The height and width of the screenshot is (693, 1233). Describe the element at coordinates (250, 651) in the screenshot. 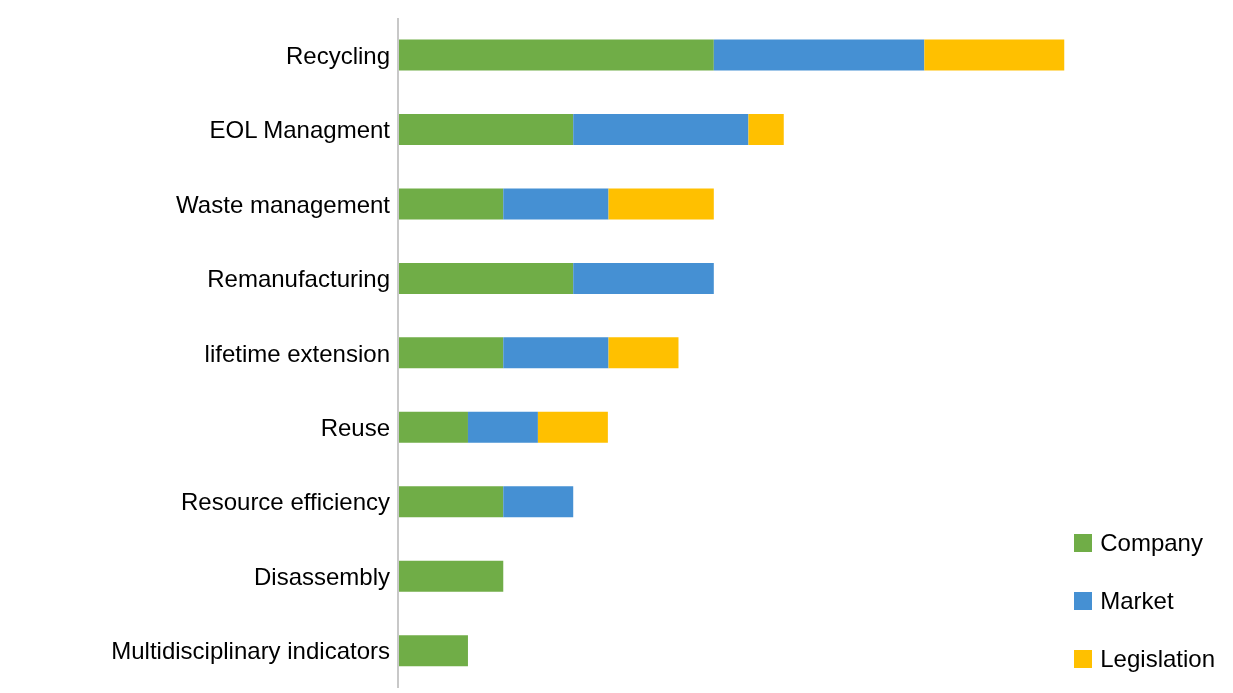

I see `y-tick-label: Multidisciplinary indicators` at that location.